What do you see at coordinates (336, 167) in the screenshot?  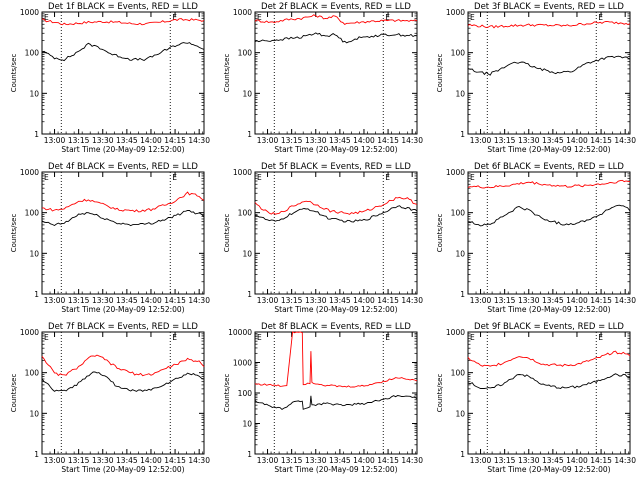 I see `chart-title: Det 5f BLACK = Events, RED = LLD` at bounding box center [336, 167].